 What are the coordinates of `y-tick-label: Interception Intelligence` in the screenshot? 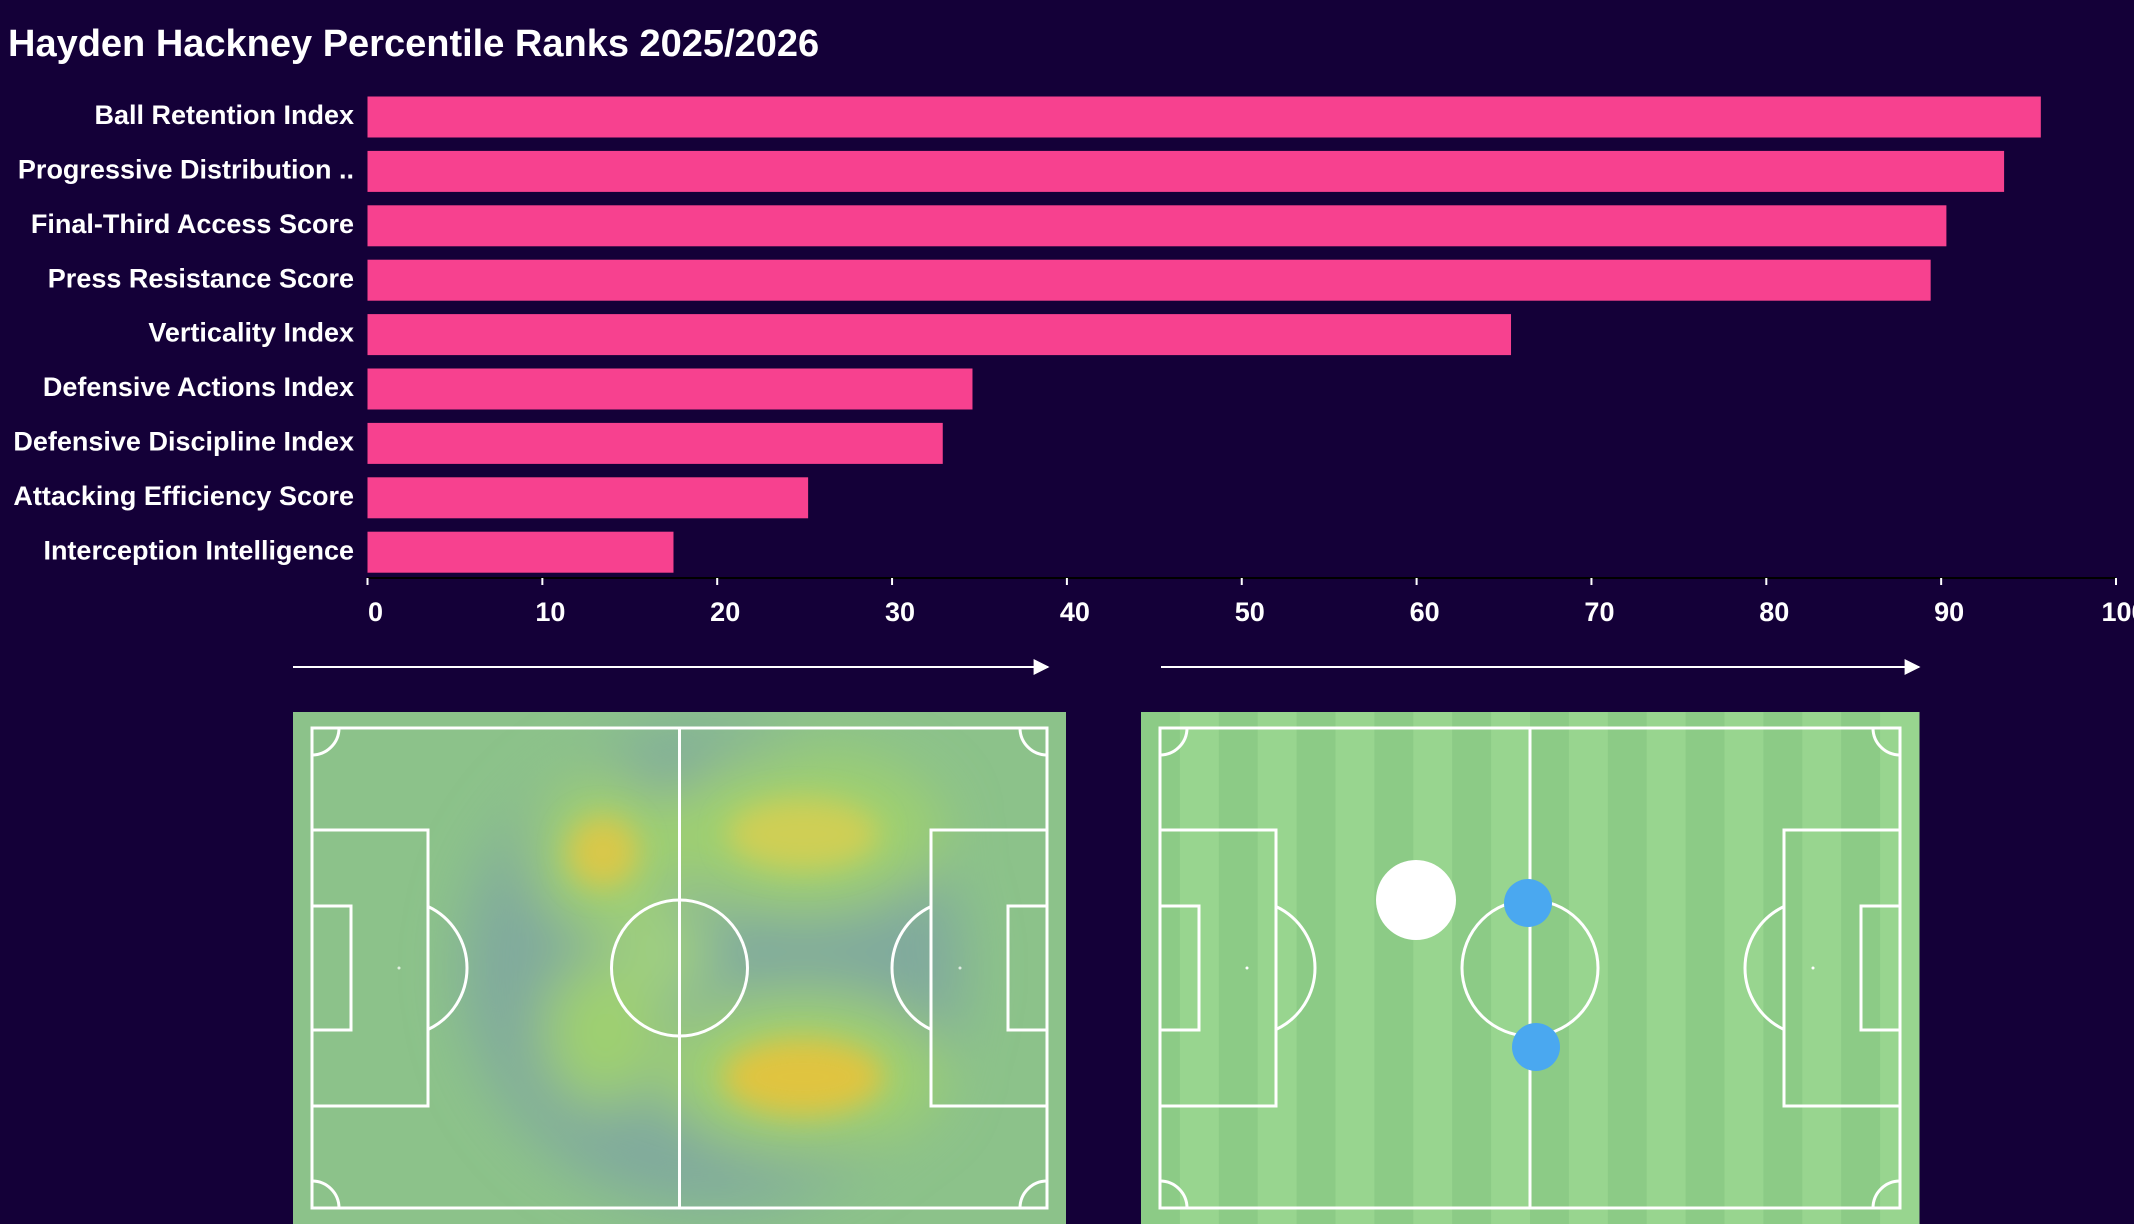 It's located at (198, 550).